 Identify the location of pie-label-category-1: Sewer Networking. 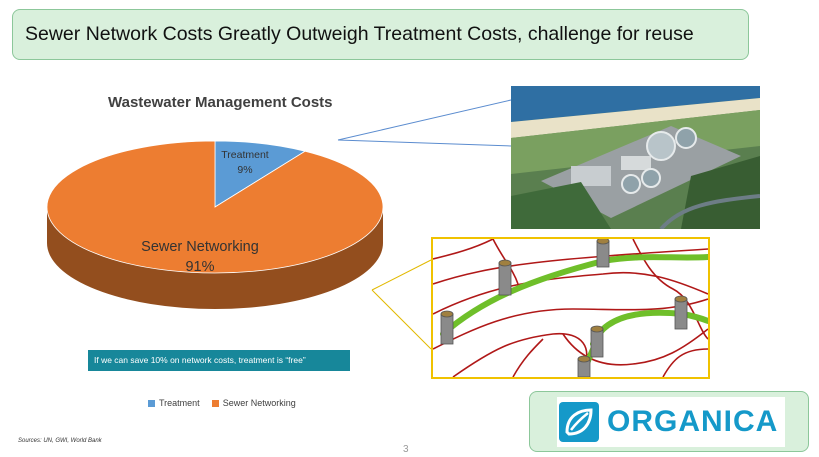
(200, 247).